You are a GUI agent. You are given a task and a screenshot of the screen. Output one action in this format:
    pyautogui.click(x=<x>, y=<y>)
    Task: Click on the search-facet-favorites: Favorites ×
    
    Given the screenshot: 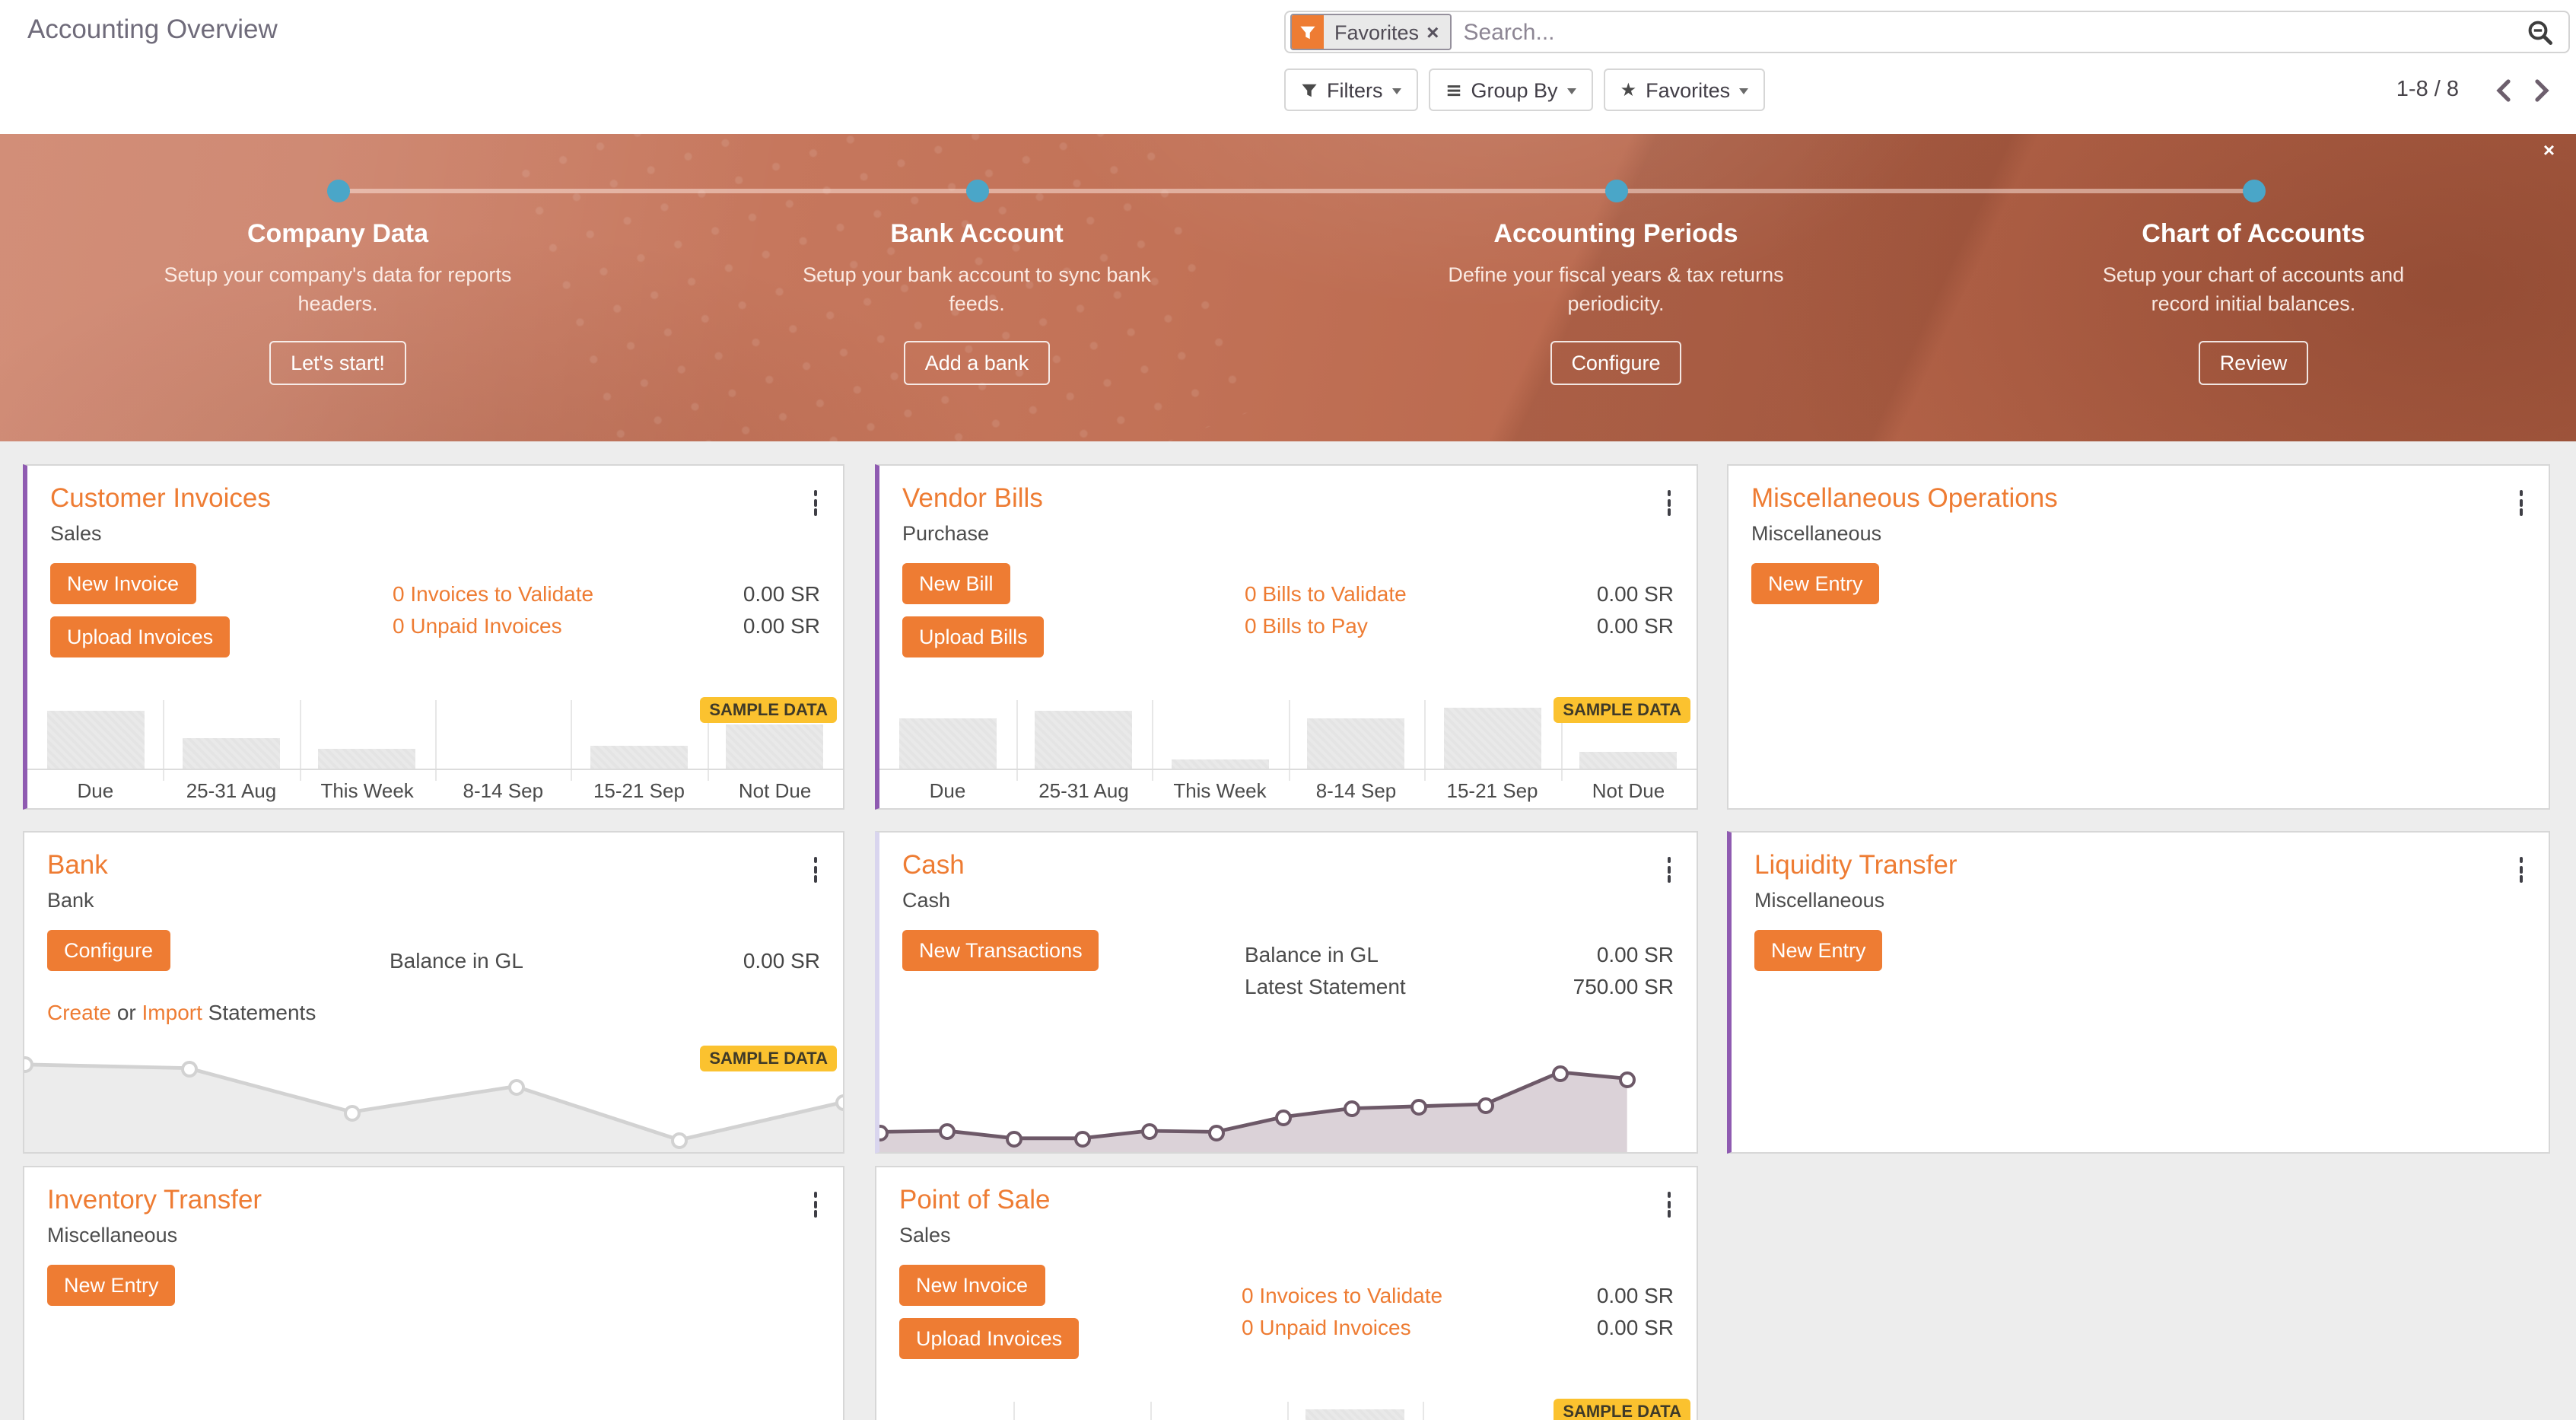 What is the action you would take?
    pyautogui.click(x=1371, y=32)
    